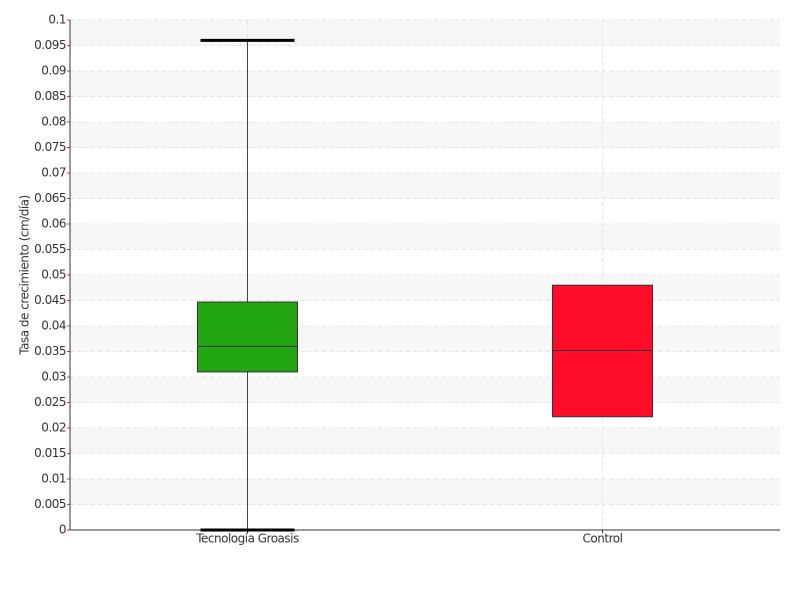  What do you see at coordinates (53, 173) in the screenshot?
I see `y-tick-label: 0.07` at bounding box center [53, 173].